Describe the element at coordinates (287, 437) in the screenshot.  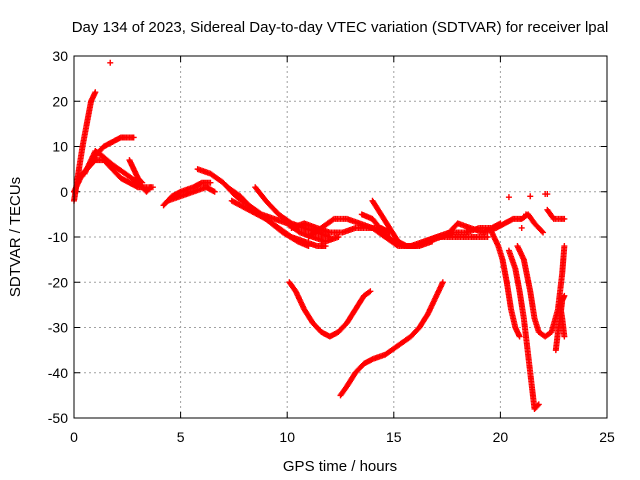
I see `x-tick-label: 10` at that location.